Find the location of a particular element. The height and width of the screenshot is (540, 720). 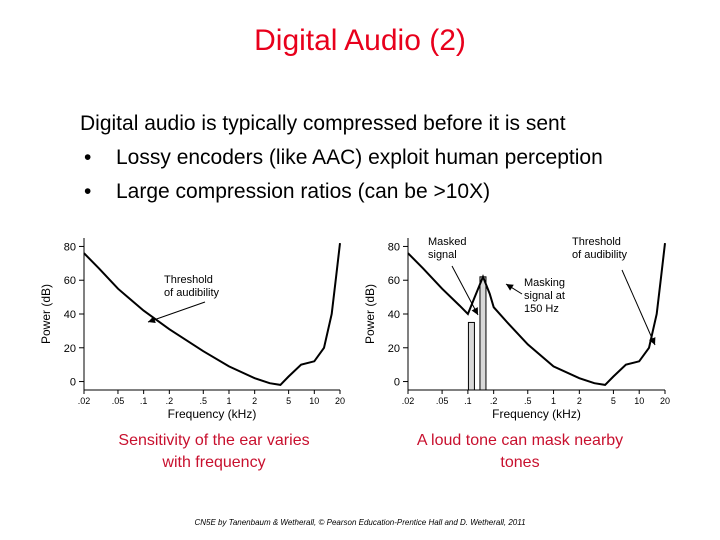

slide-title: Digital Audio (2) is located at coordinates (360, 40).